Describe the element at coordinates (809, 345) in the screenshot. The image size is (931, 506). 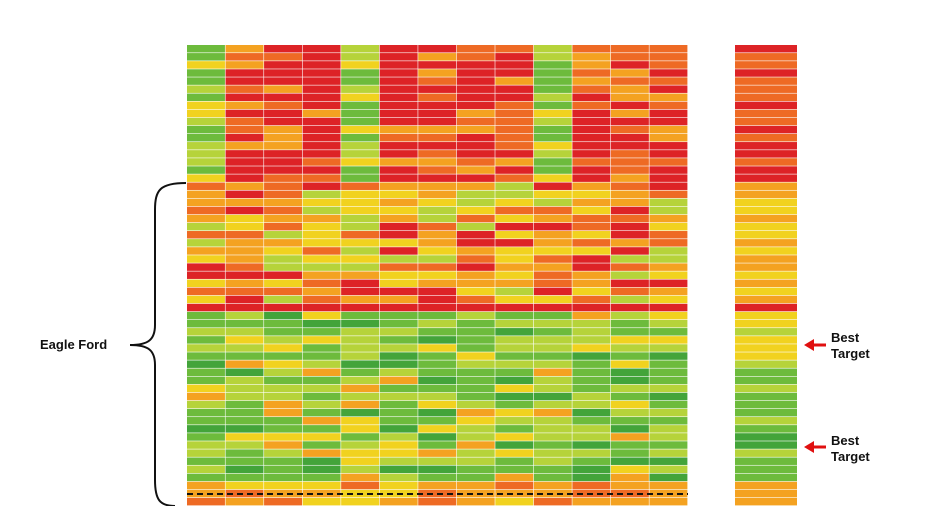
I see `arrow-head` at that location.